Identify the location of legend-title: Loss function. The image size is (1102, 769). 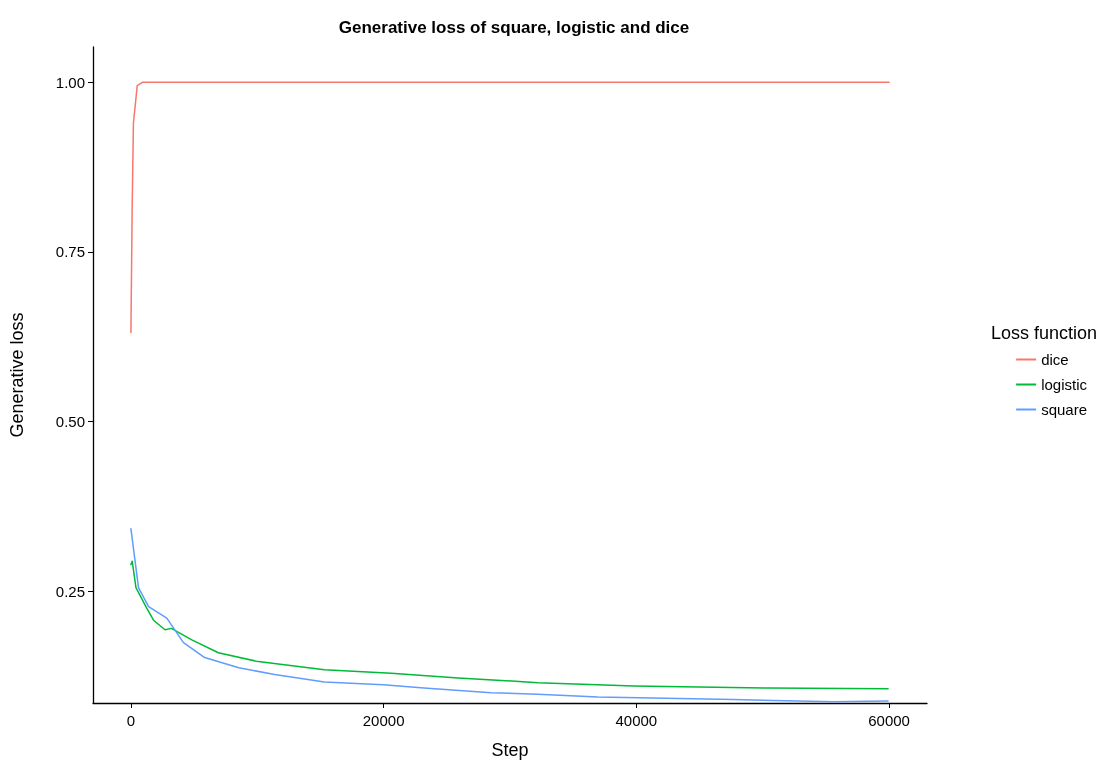
(1044, 333).